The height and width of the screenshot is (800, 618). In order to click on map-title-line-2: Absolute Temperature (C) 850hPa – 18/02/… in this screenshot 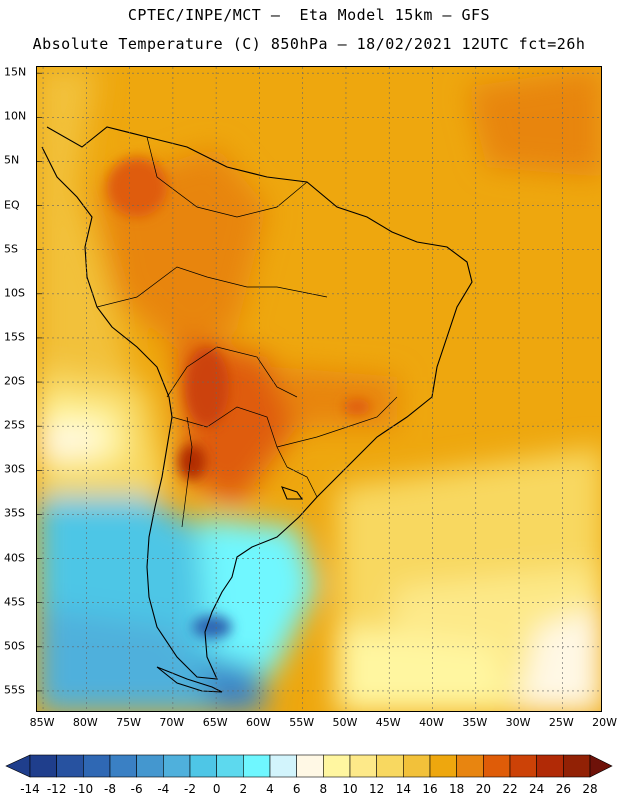, I will do `click(309, 44)`.